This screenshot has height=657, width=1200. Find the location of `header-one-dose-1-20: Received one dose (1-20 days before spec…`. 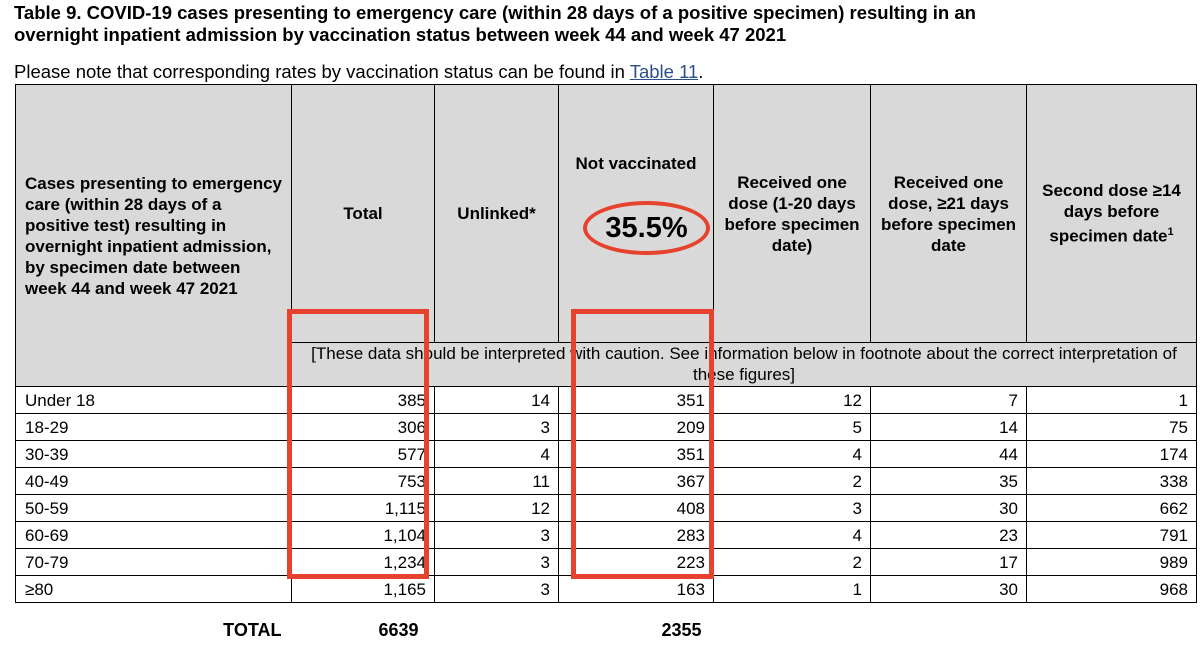

header-one-dose-1-20: Received one dose (1-20 days before spec… is located at coordinates (792, 214).